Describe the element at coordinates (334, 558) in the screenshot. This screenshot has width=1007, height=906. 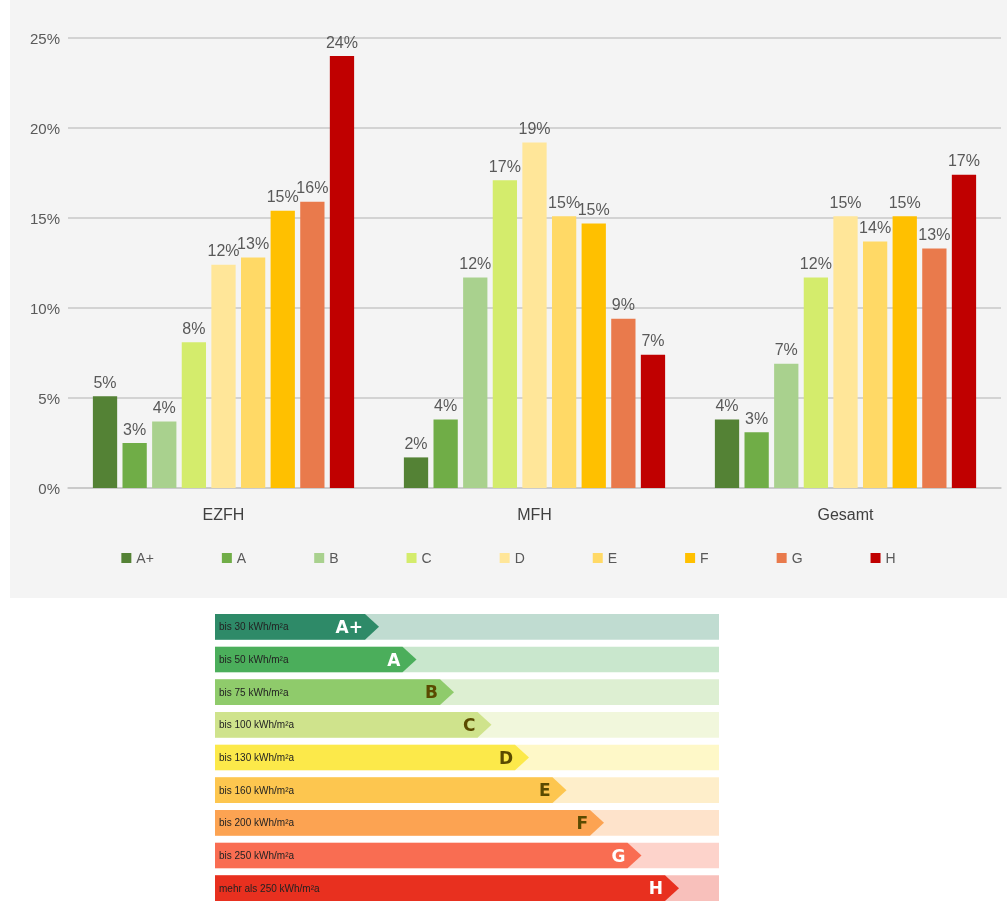
I see `legend-label: B` at that location.